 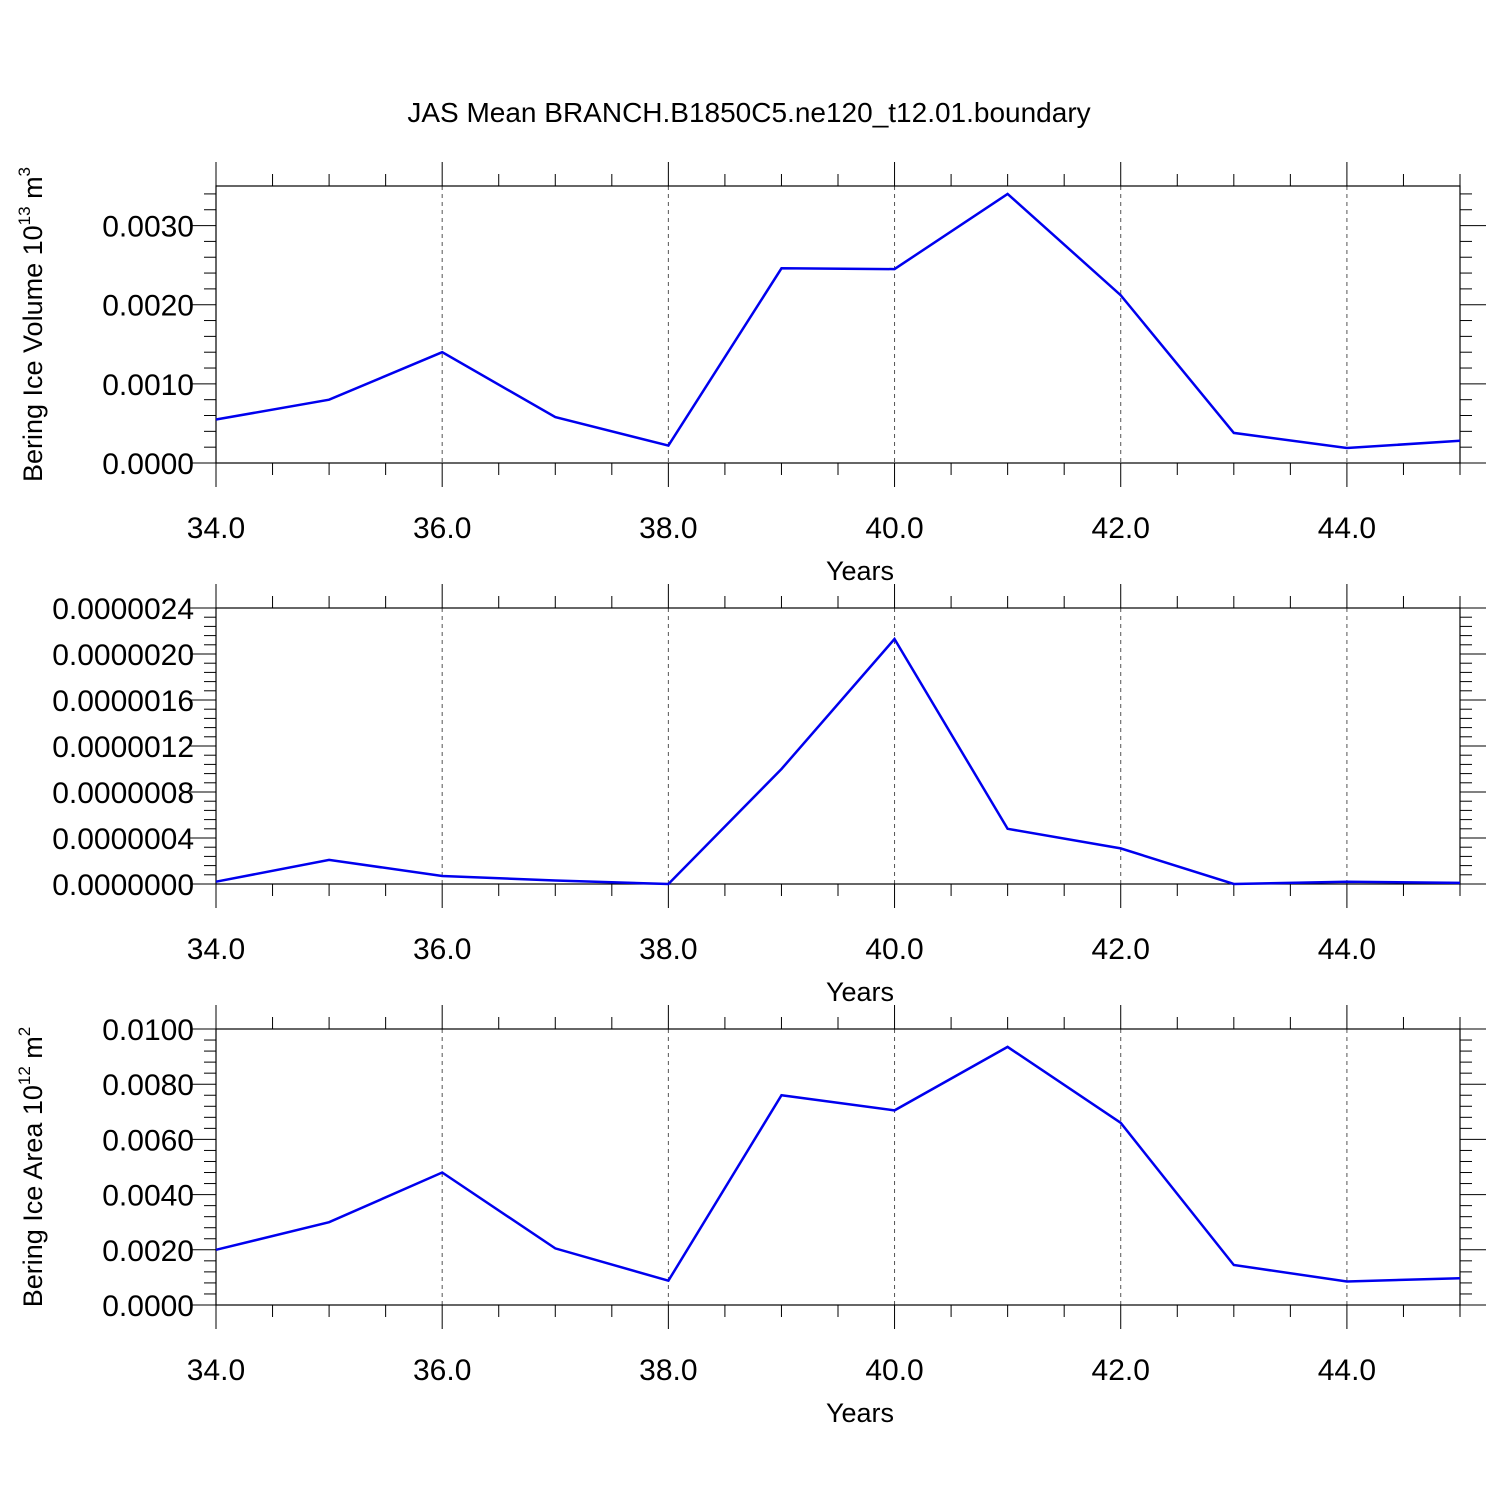 What do you see at coordinates (148, 1030) in the screenshot?
I see `y-tick-label: 0.0100` at bounding box center [148, 1030].